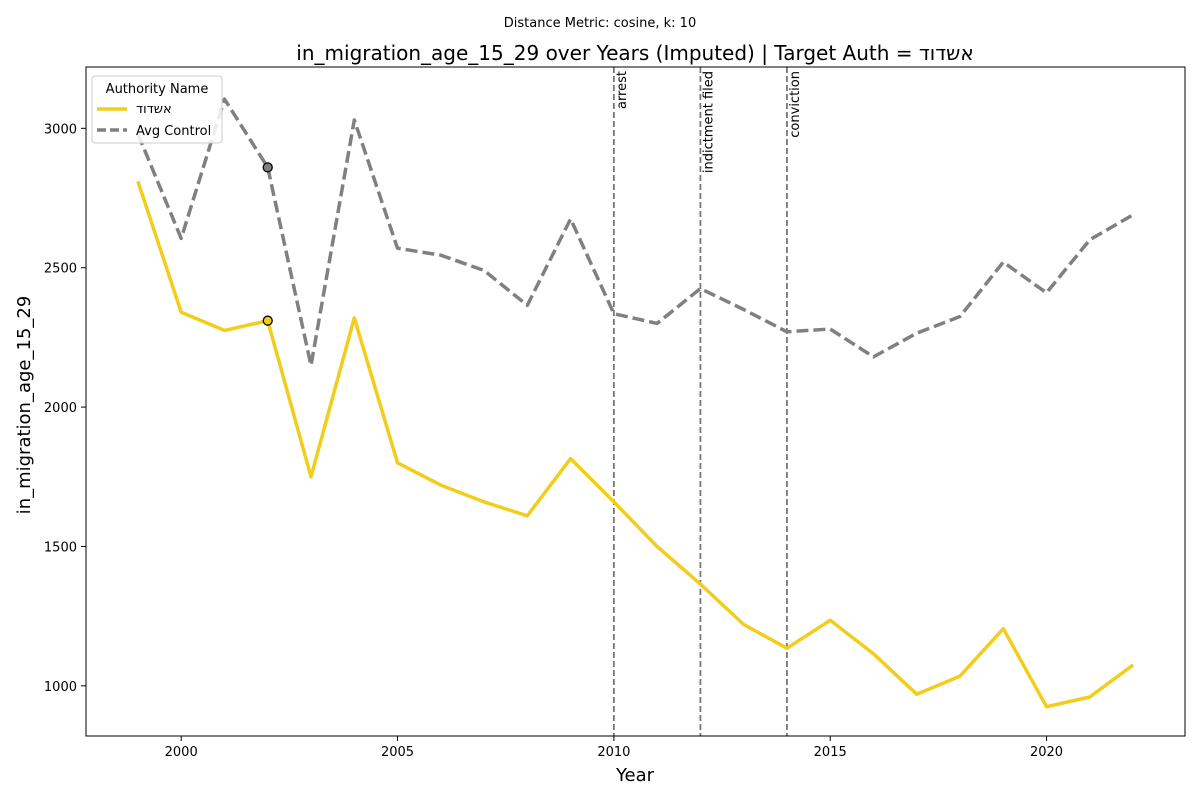 The width and height of the screenshot is (1200, 800). I want to click on legend-entry-target: אשדוד, so click(154, 109).